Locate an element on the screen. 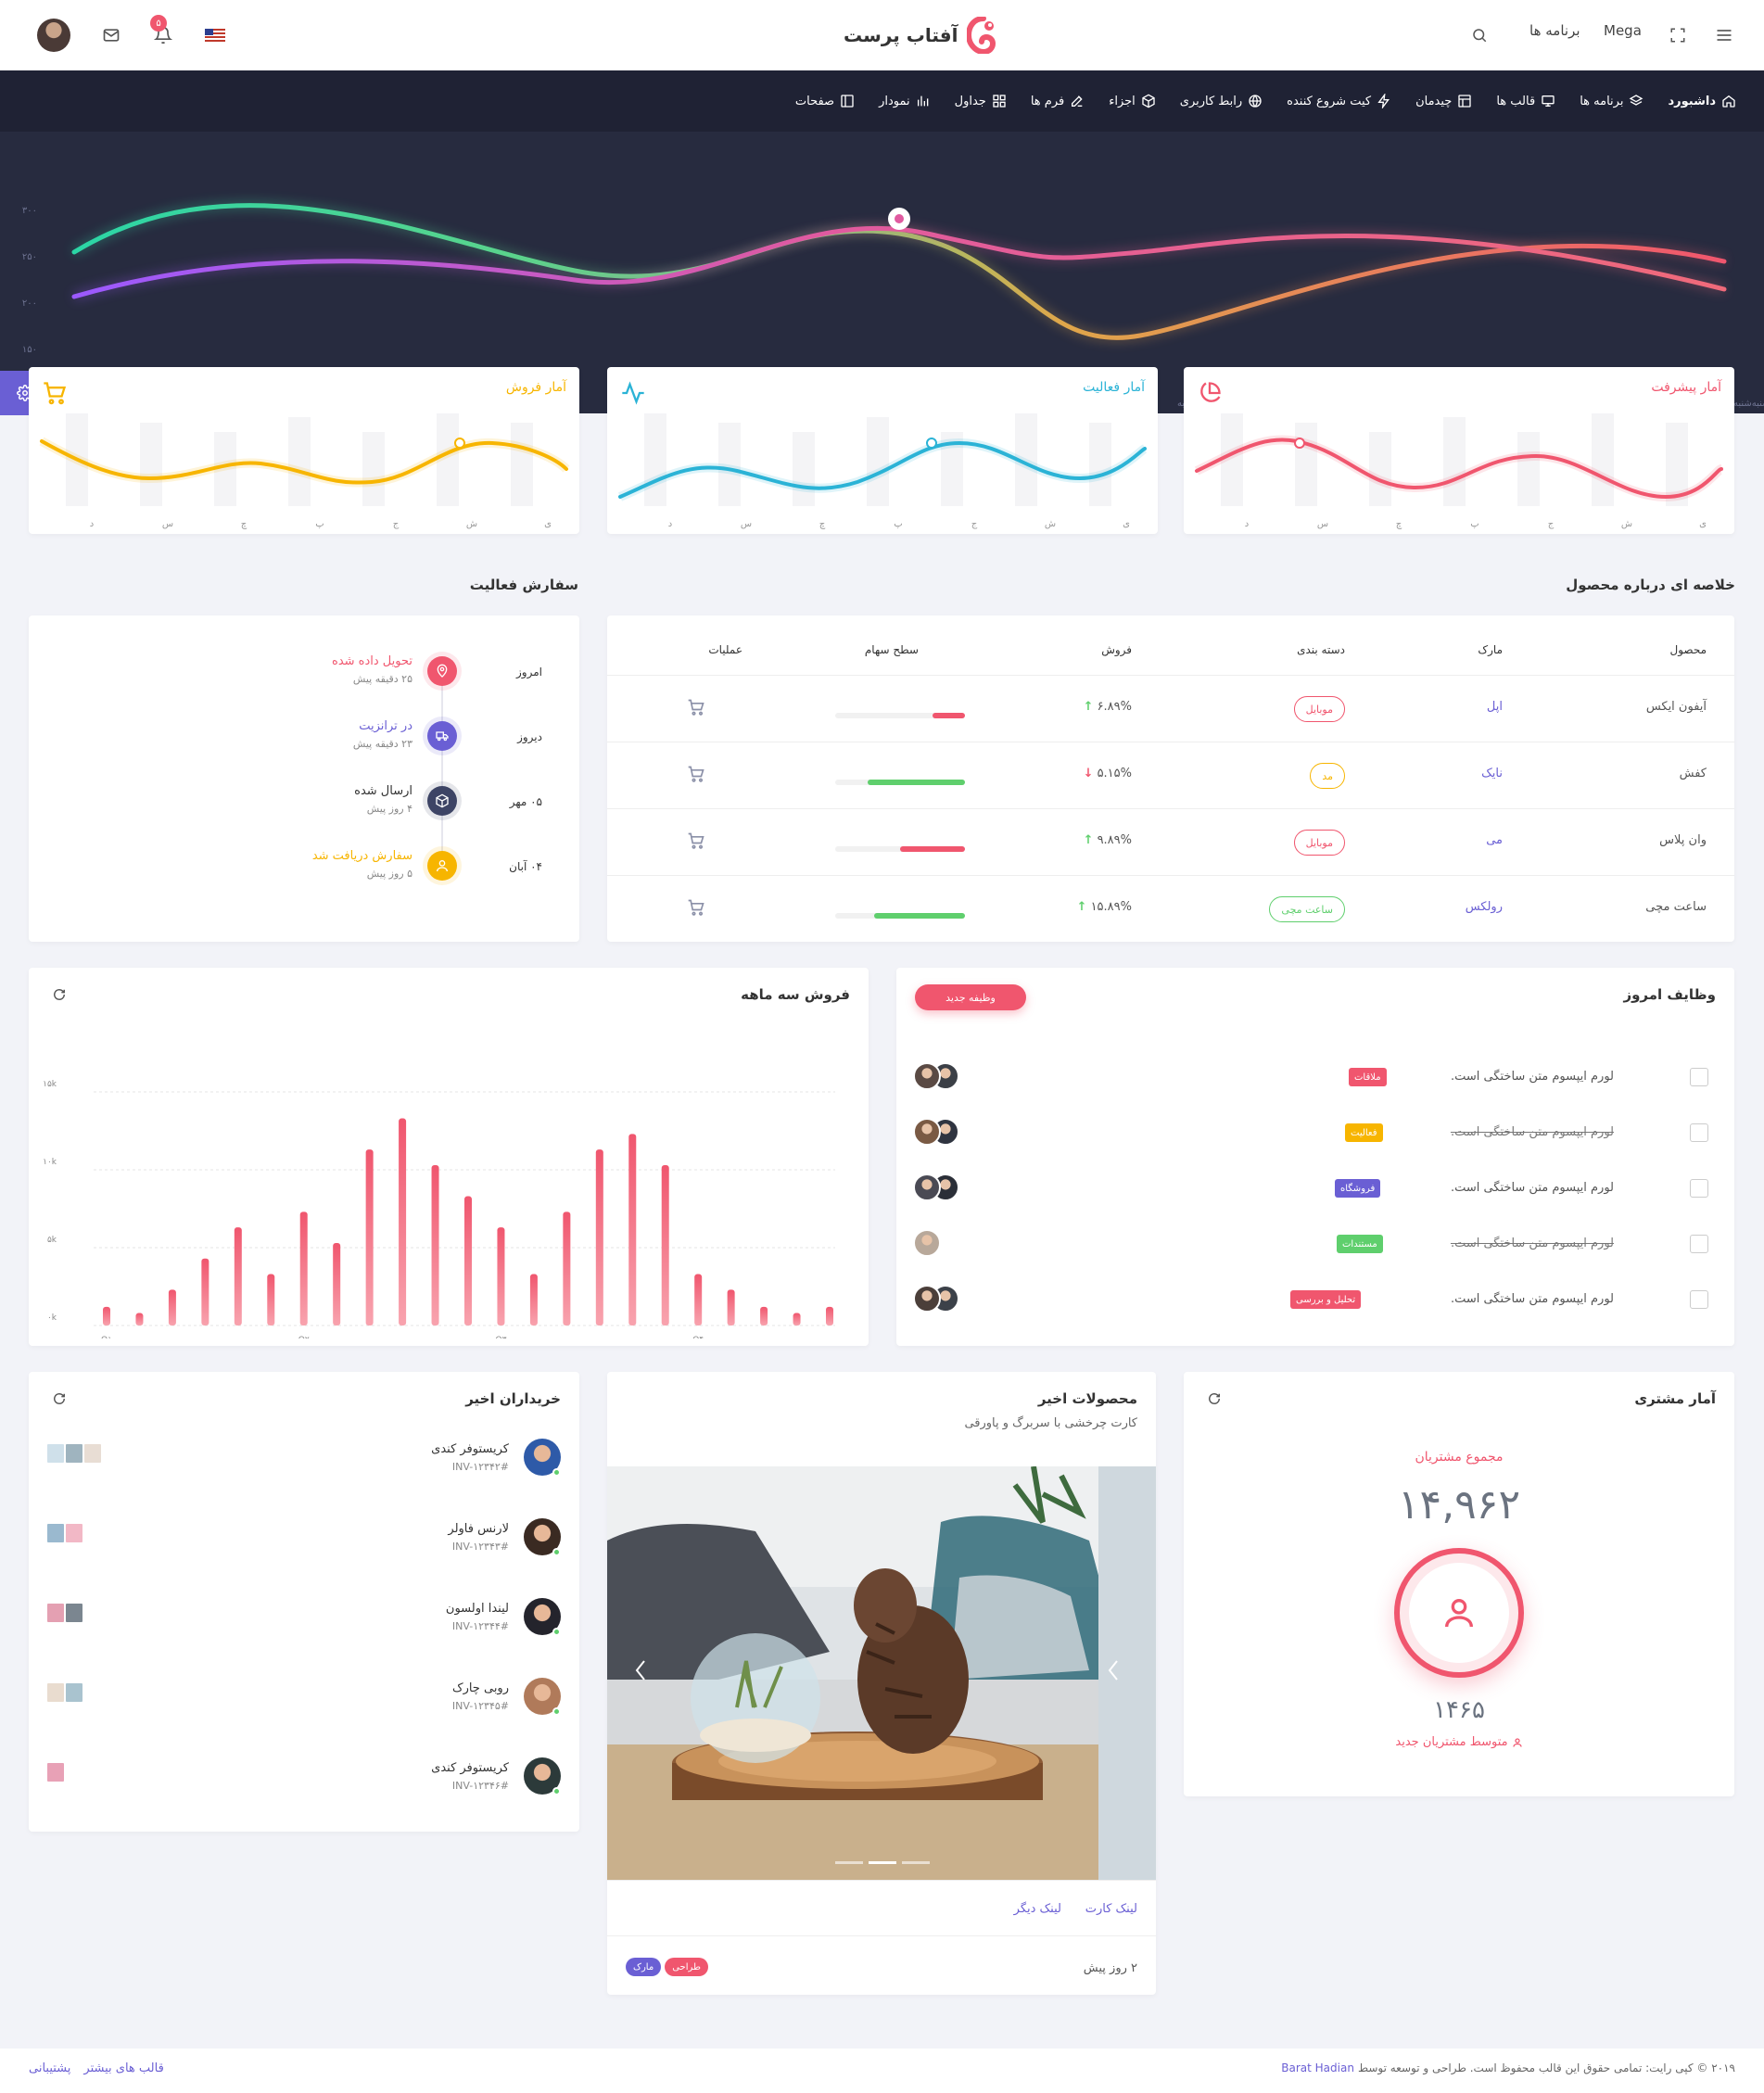 This screenshot has width=1764, height=2093. mini-stat-x-label: س is located at coordinates (167, 524).